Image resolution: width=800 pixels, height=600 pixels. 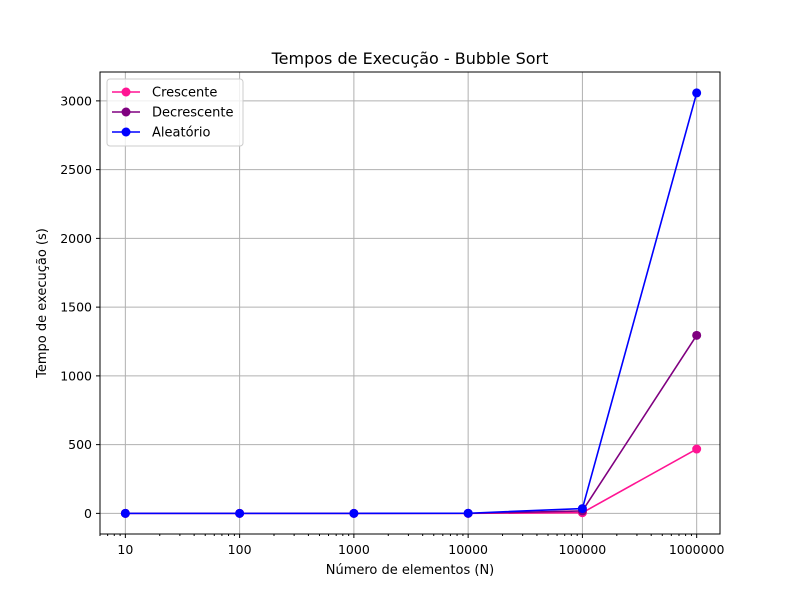 I want to click on x-tick-label: 100000, so click(x=583, y=549).